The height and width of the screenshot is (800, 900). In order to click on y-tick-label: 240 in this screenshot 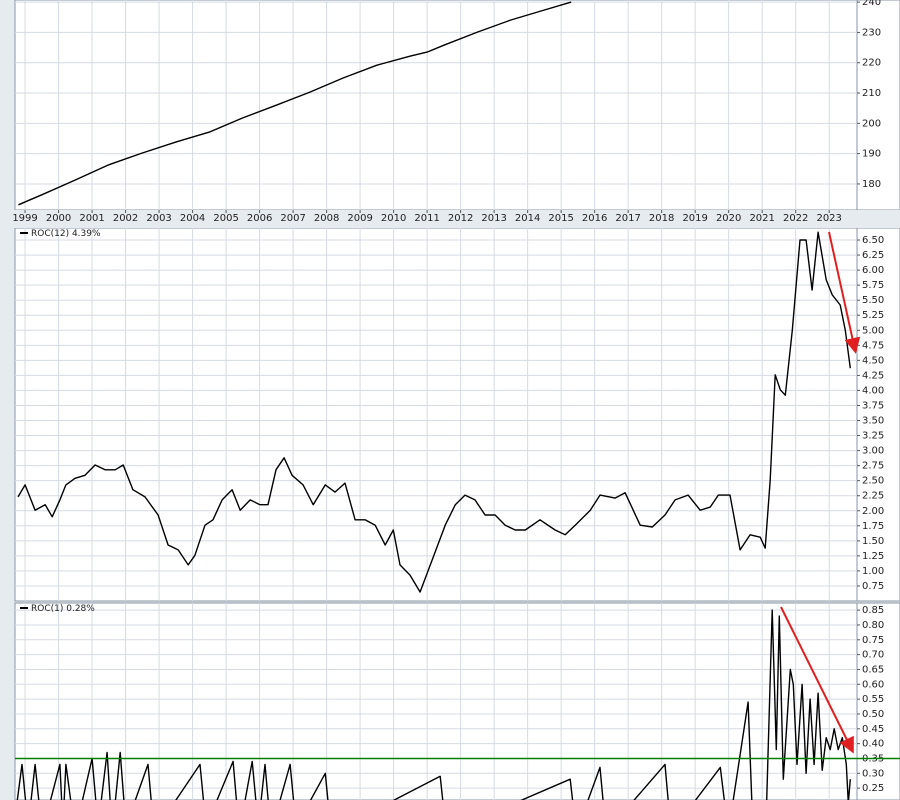, I will do `click(871, 4)`.